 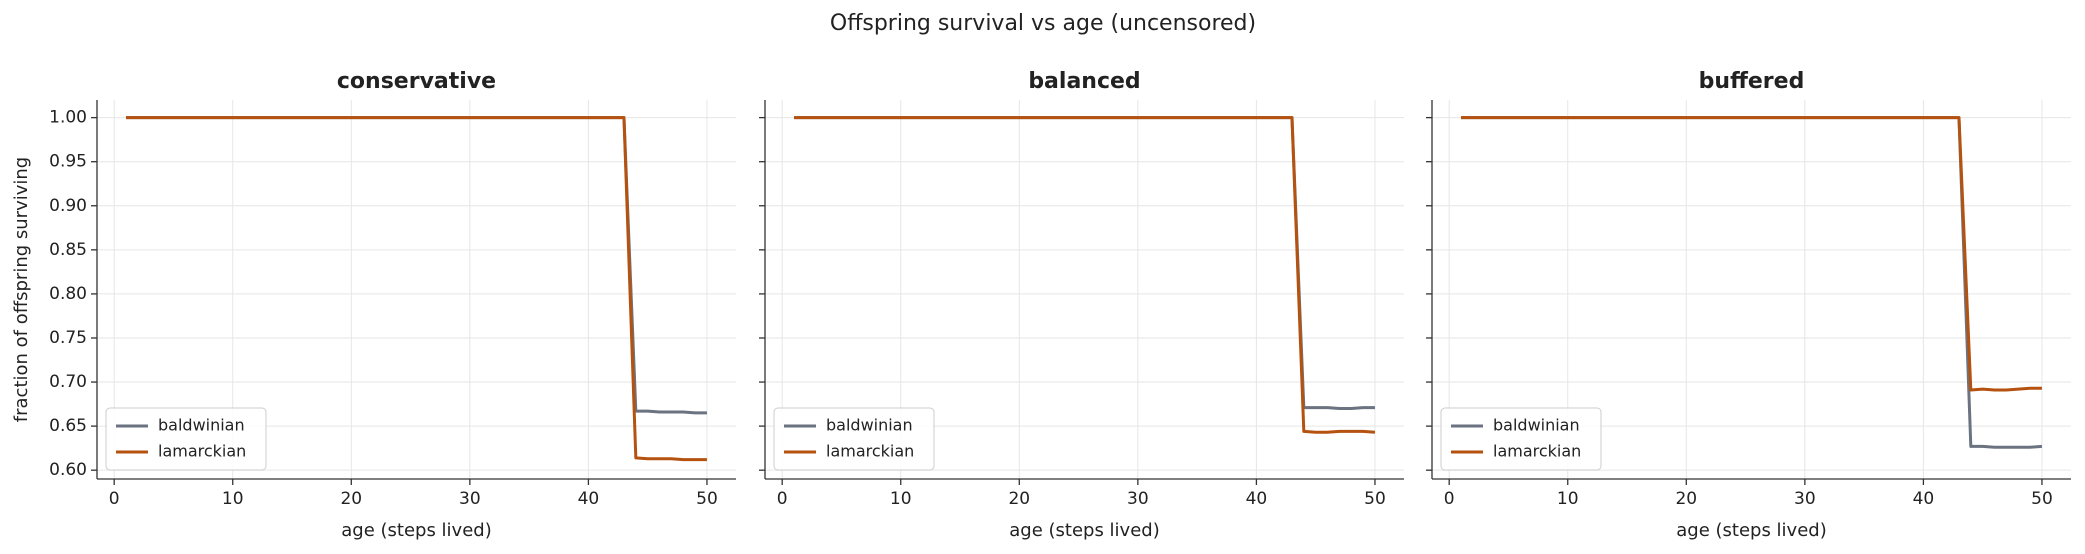 I want to click on y-tick-label: 0.65, so click(x=68, y=426).